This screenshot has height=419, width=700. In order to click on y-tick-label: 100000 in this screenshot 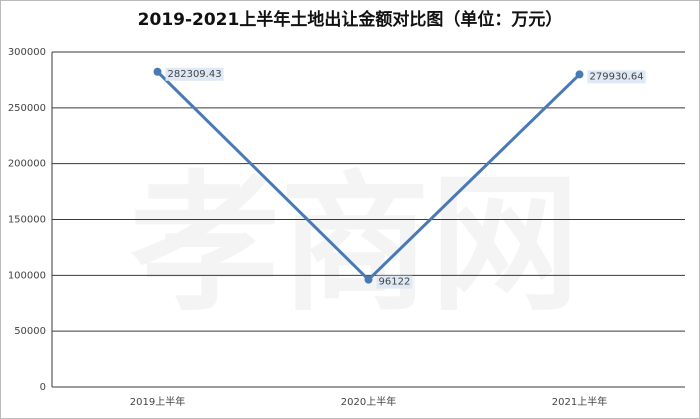, I will do `click(27, 275)`.